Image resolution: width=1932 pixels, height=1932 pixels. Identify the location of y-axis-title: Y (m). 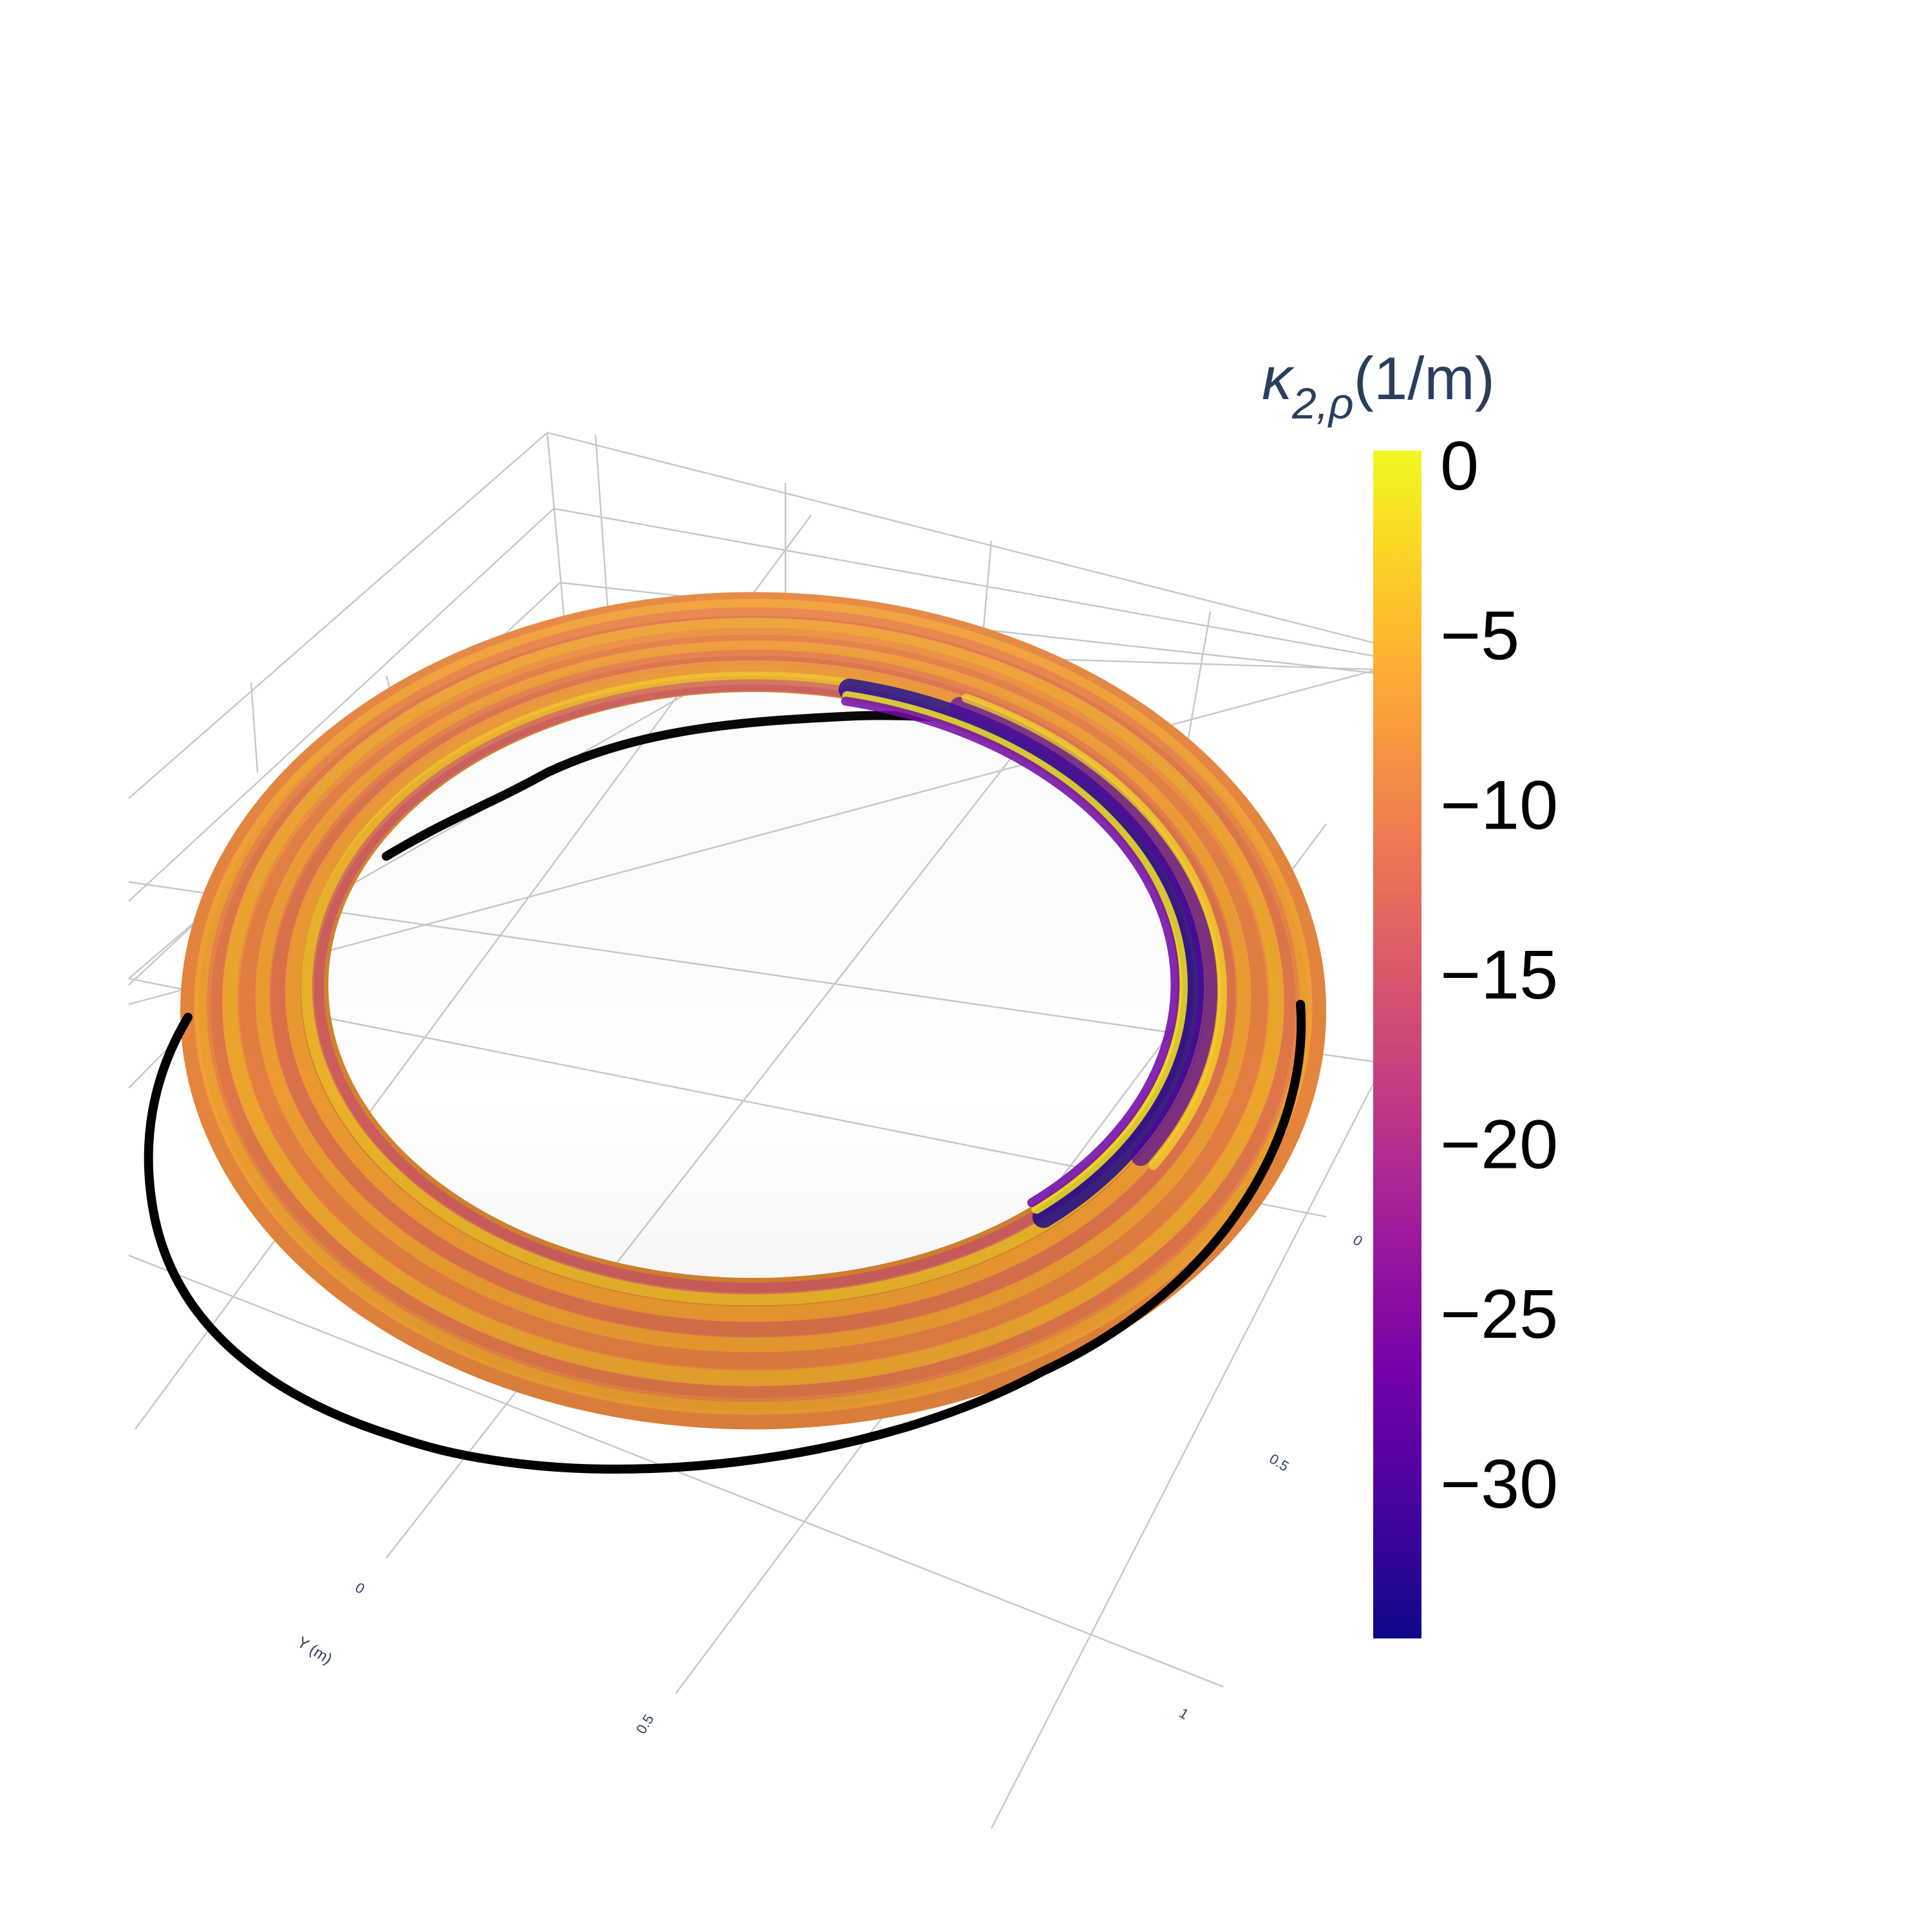
(314, 1651).